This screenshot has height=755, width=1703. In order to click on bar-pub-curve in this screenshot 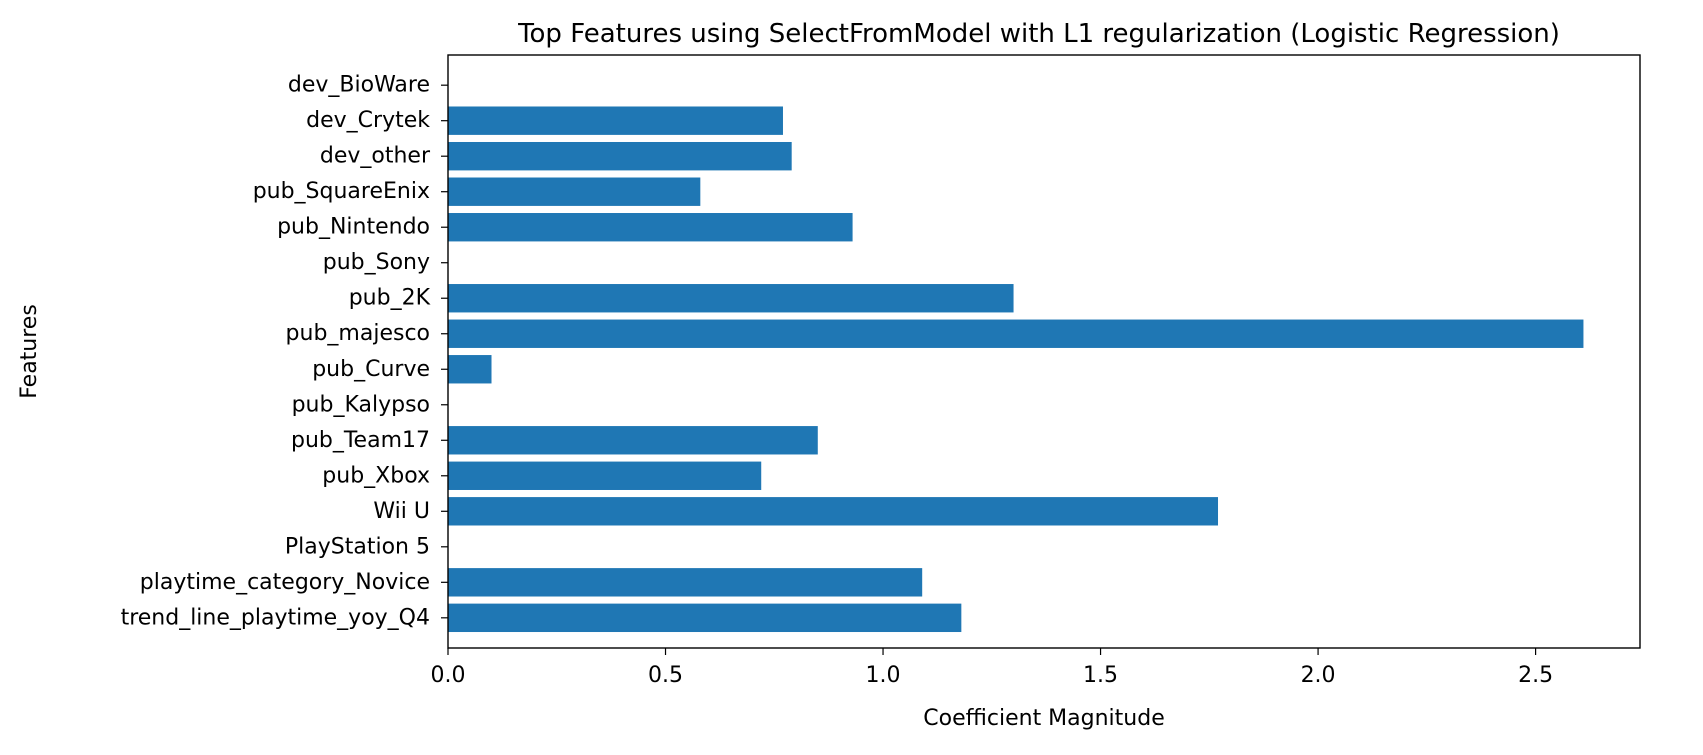, I will do `click(470, 369)`.